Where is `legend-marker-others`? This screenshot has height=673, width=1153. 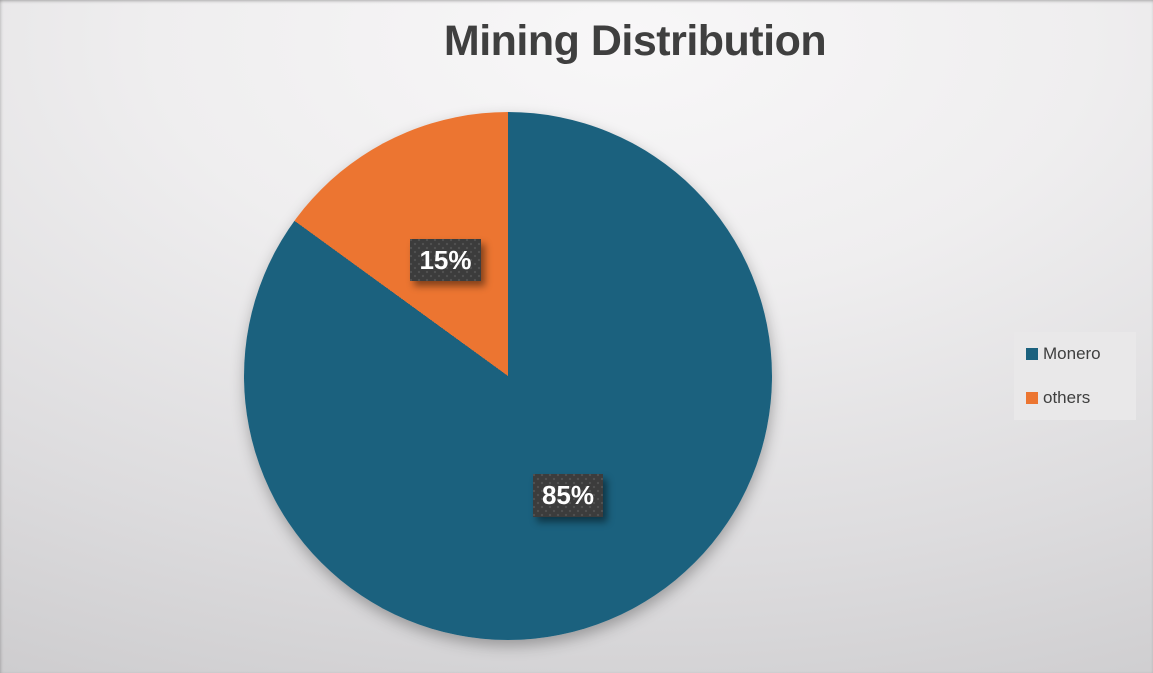 legend-marker-others is located at coordinates (1032, 398).